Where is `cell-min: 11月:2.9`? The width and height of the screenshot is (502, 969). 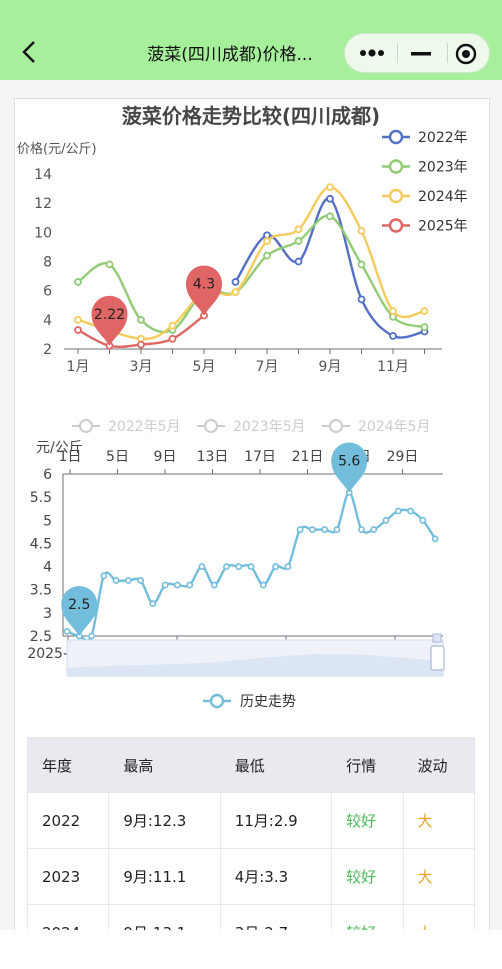
cell-min: 11月:2.9 is located at coordinates (276, 820).